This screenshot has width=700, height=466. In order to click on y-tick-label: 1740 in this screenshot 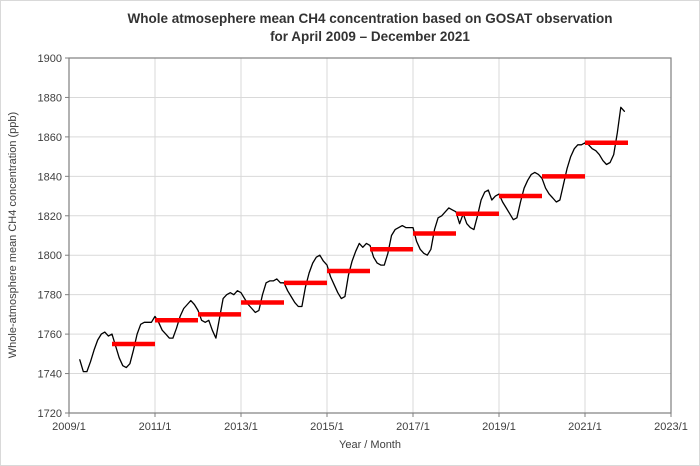, I will do `click(50, 375)`.